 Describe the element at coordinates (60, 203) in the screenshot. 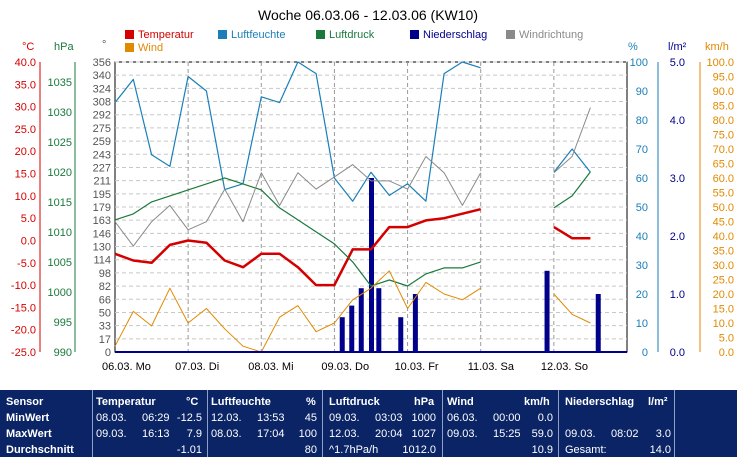

I see `tick-pressure: 1015` at that location.